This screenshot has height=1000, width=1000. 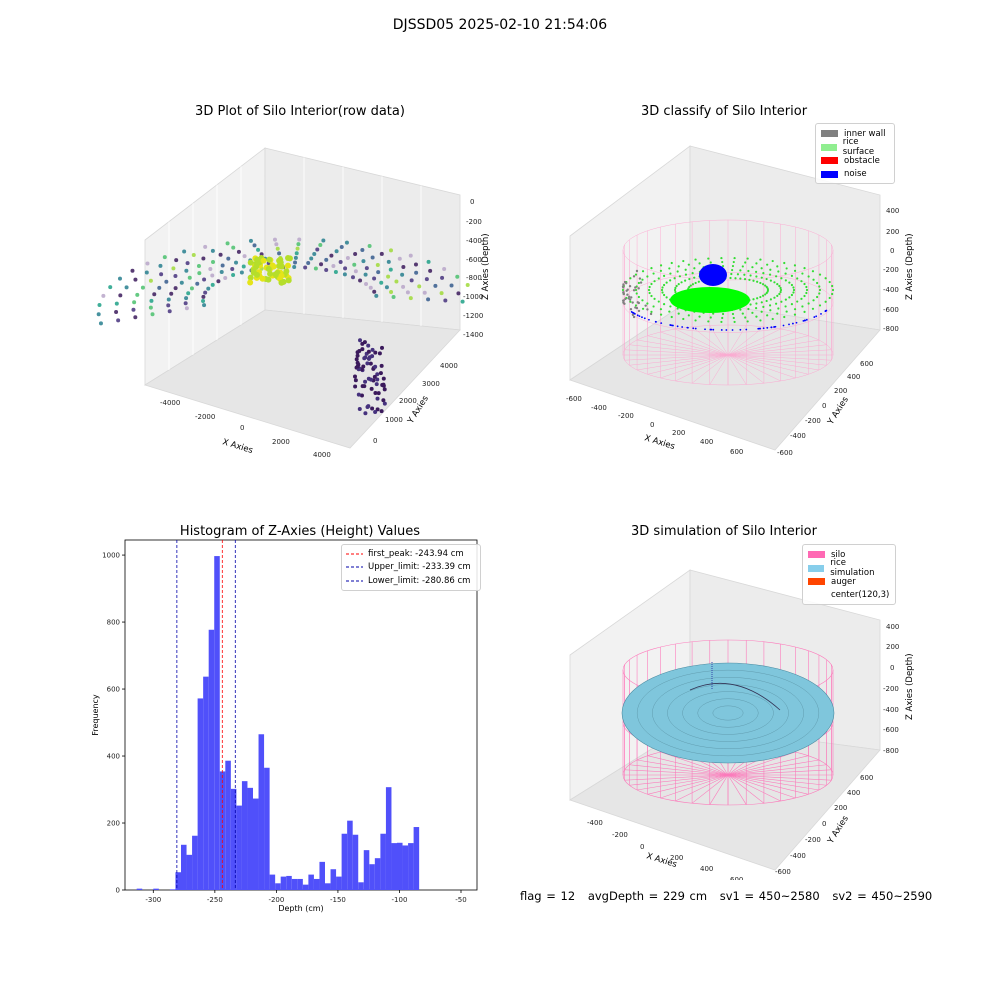 What do you see at coordinates (302, 379) in the screenshot?
I see `panel1-floor` at bounding box center [302, 379].